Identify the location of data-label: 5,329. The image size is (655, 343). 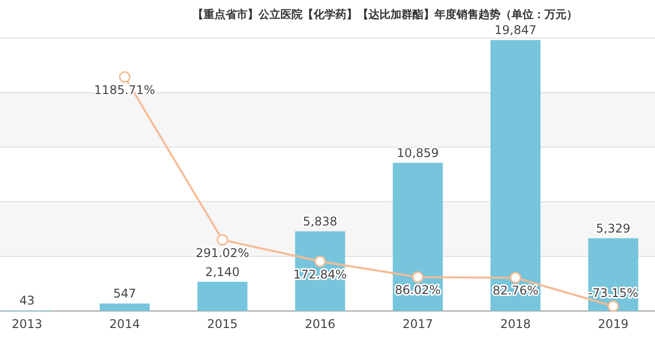
(613, 228).